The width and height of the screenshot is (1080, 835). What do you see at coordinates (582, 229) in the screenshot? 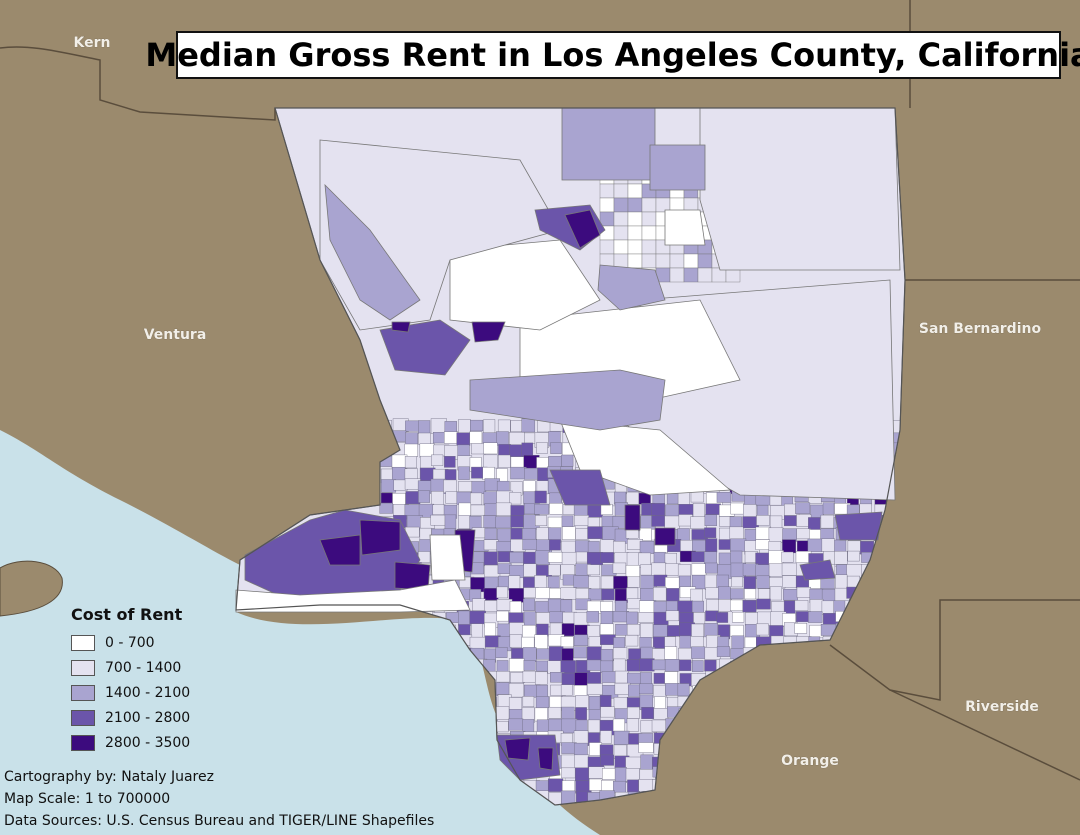
I see `tract-darkest-north` at bounding box center [582, 229].